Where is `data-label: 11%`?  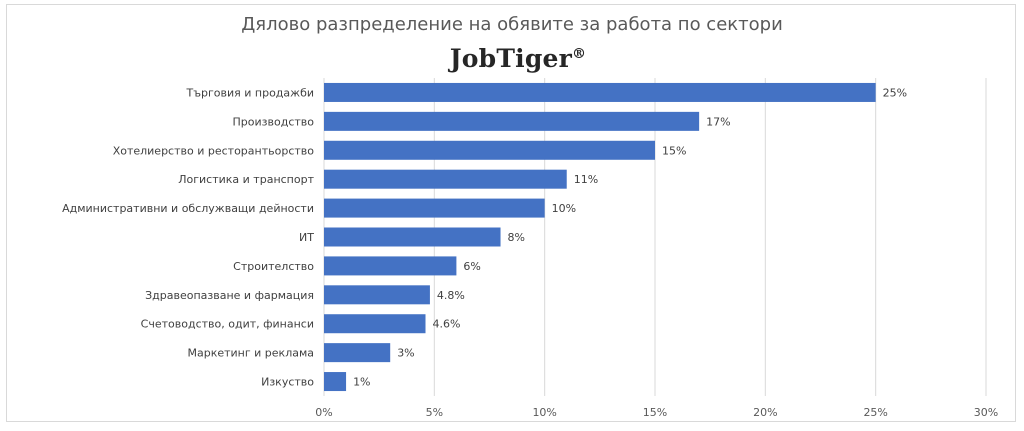
data-label: 11% is located at coordinates (586, 179).